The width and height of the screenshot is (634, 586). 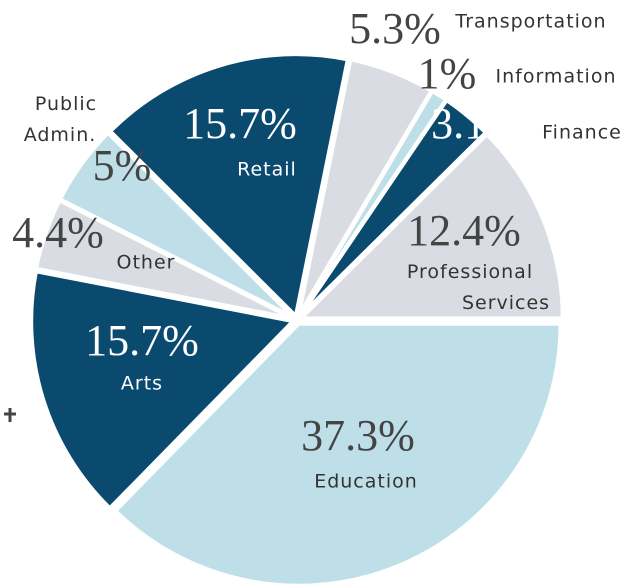 What do you see at coordinates (556, 77) in the screenshot?
I see `category-label: Information` at bounding box center [556, 77].